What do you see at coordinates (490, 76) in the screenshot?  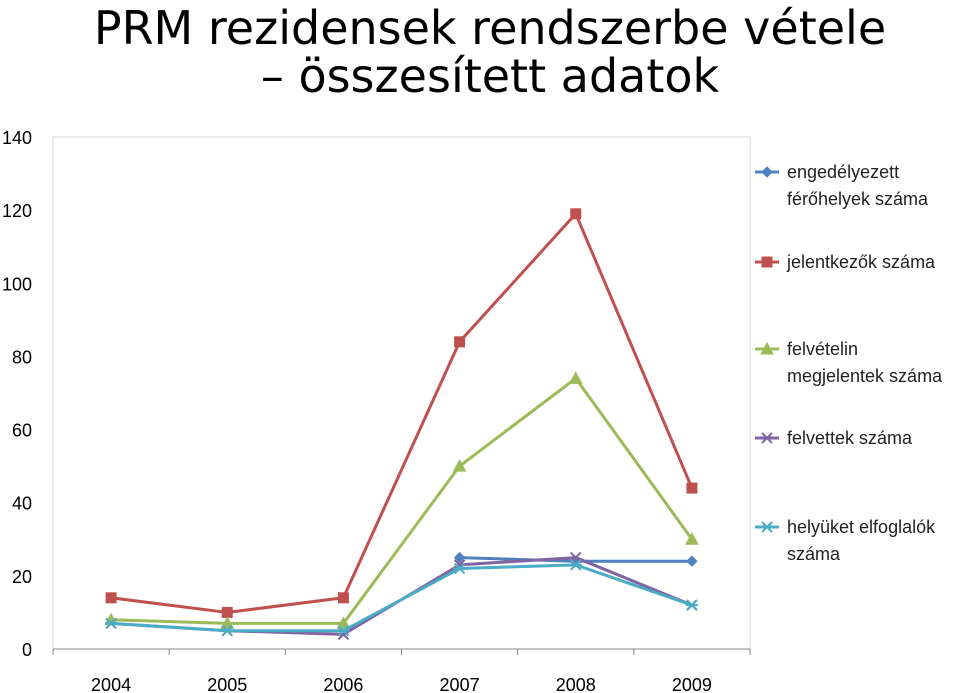 I see `chart-title-line2: – összesített adatok` at bounding box center [490, 76].